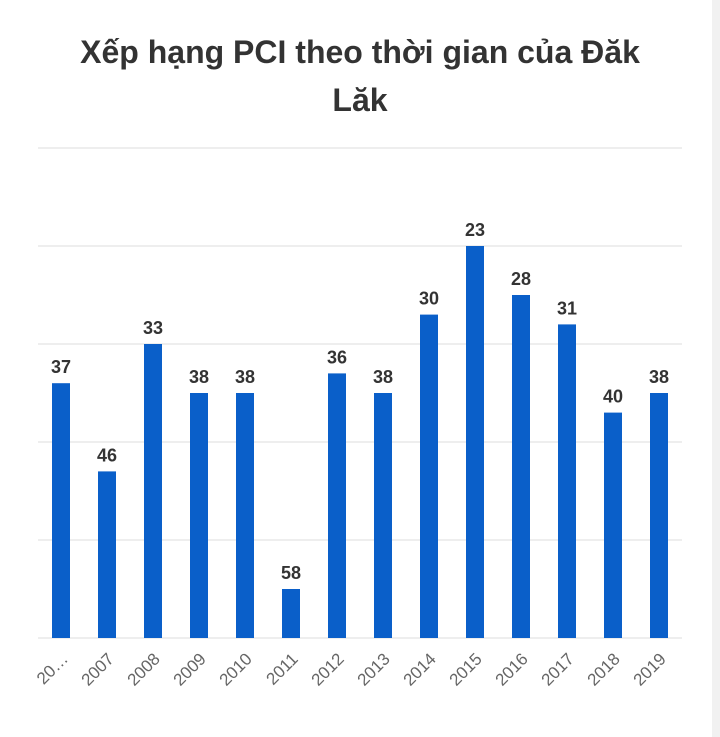 The width and height of the screenshot is (720, 737). What do you see at coordinates (466, 669) in the screenshot?
I see `x-tick-label: 2015` at bounding box center [466, 669].